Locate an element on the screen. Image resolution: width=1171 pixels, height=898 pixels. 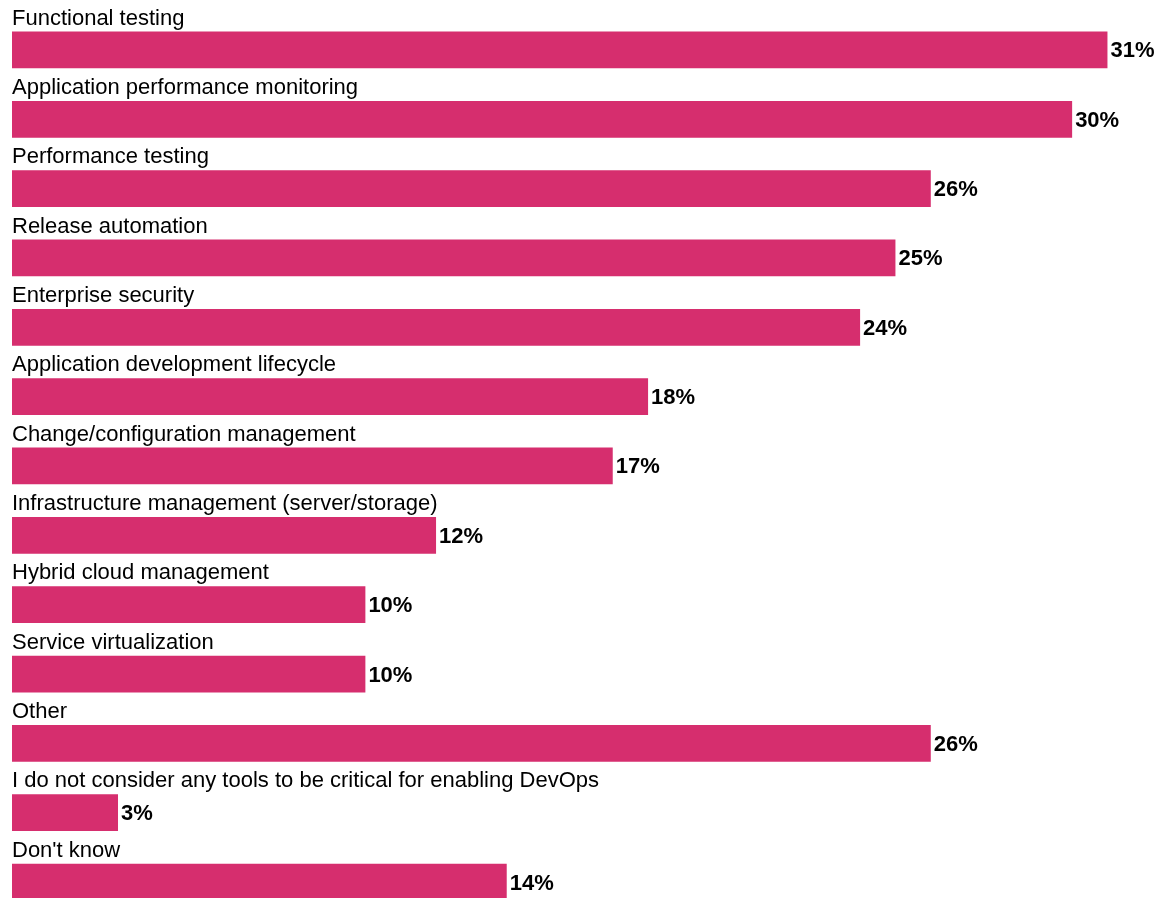
y-tick-label: Functional testing is located at coordinates (98, 17).